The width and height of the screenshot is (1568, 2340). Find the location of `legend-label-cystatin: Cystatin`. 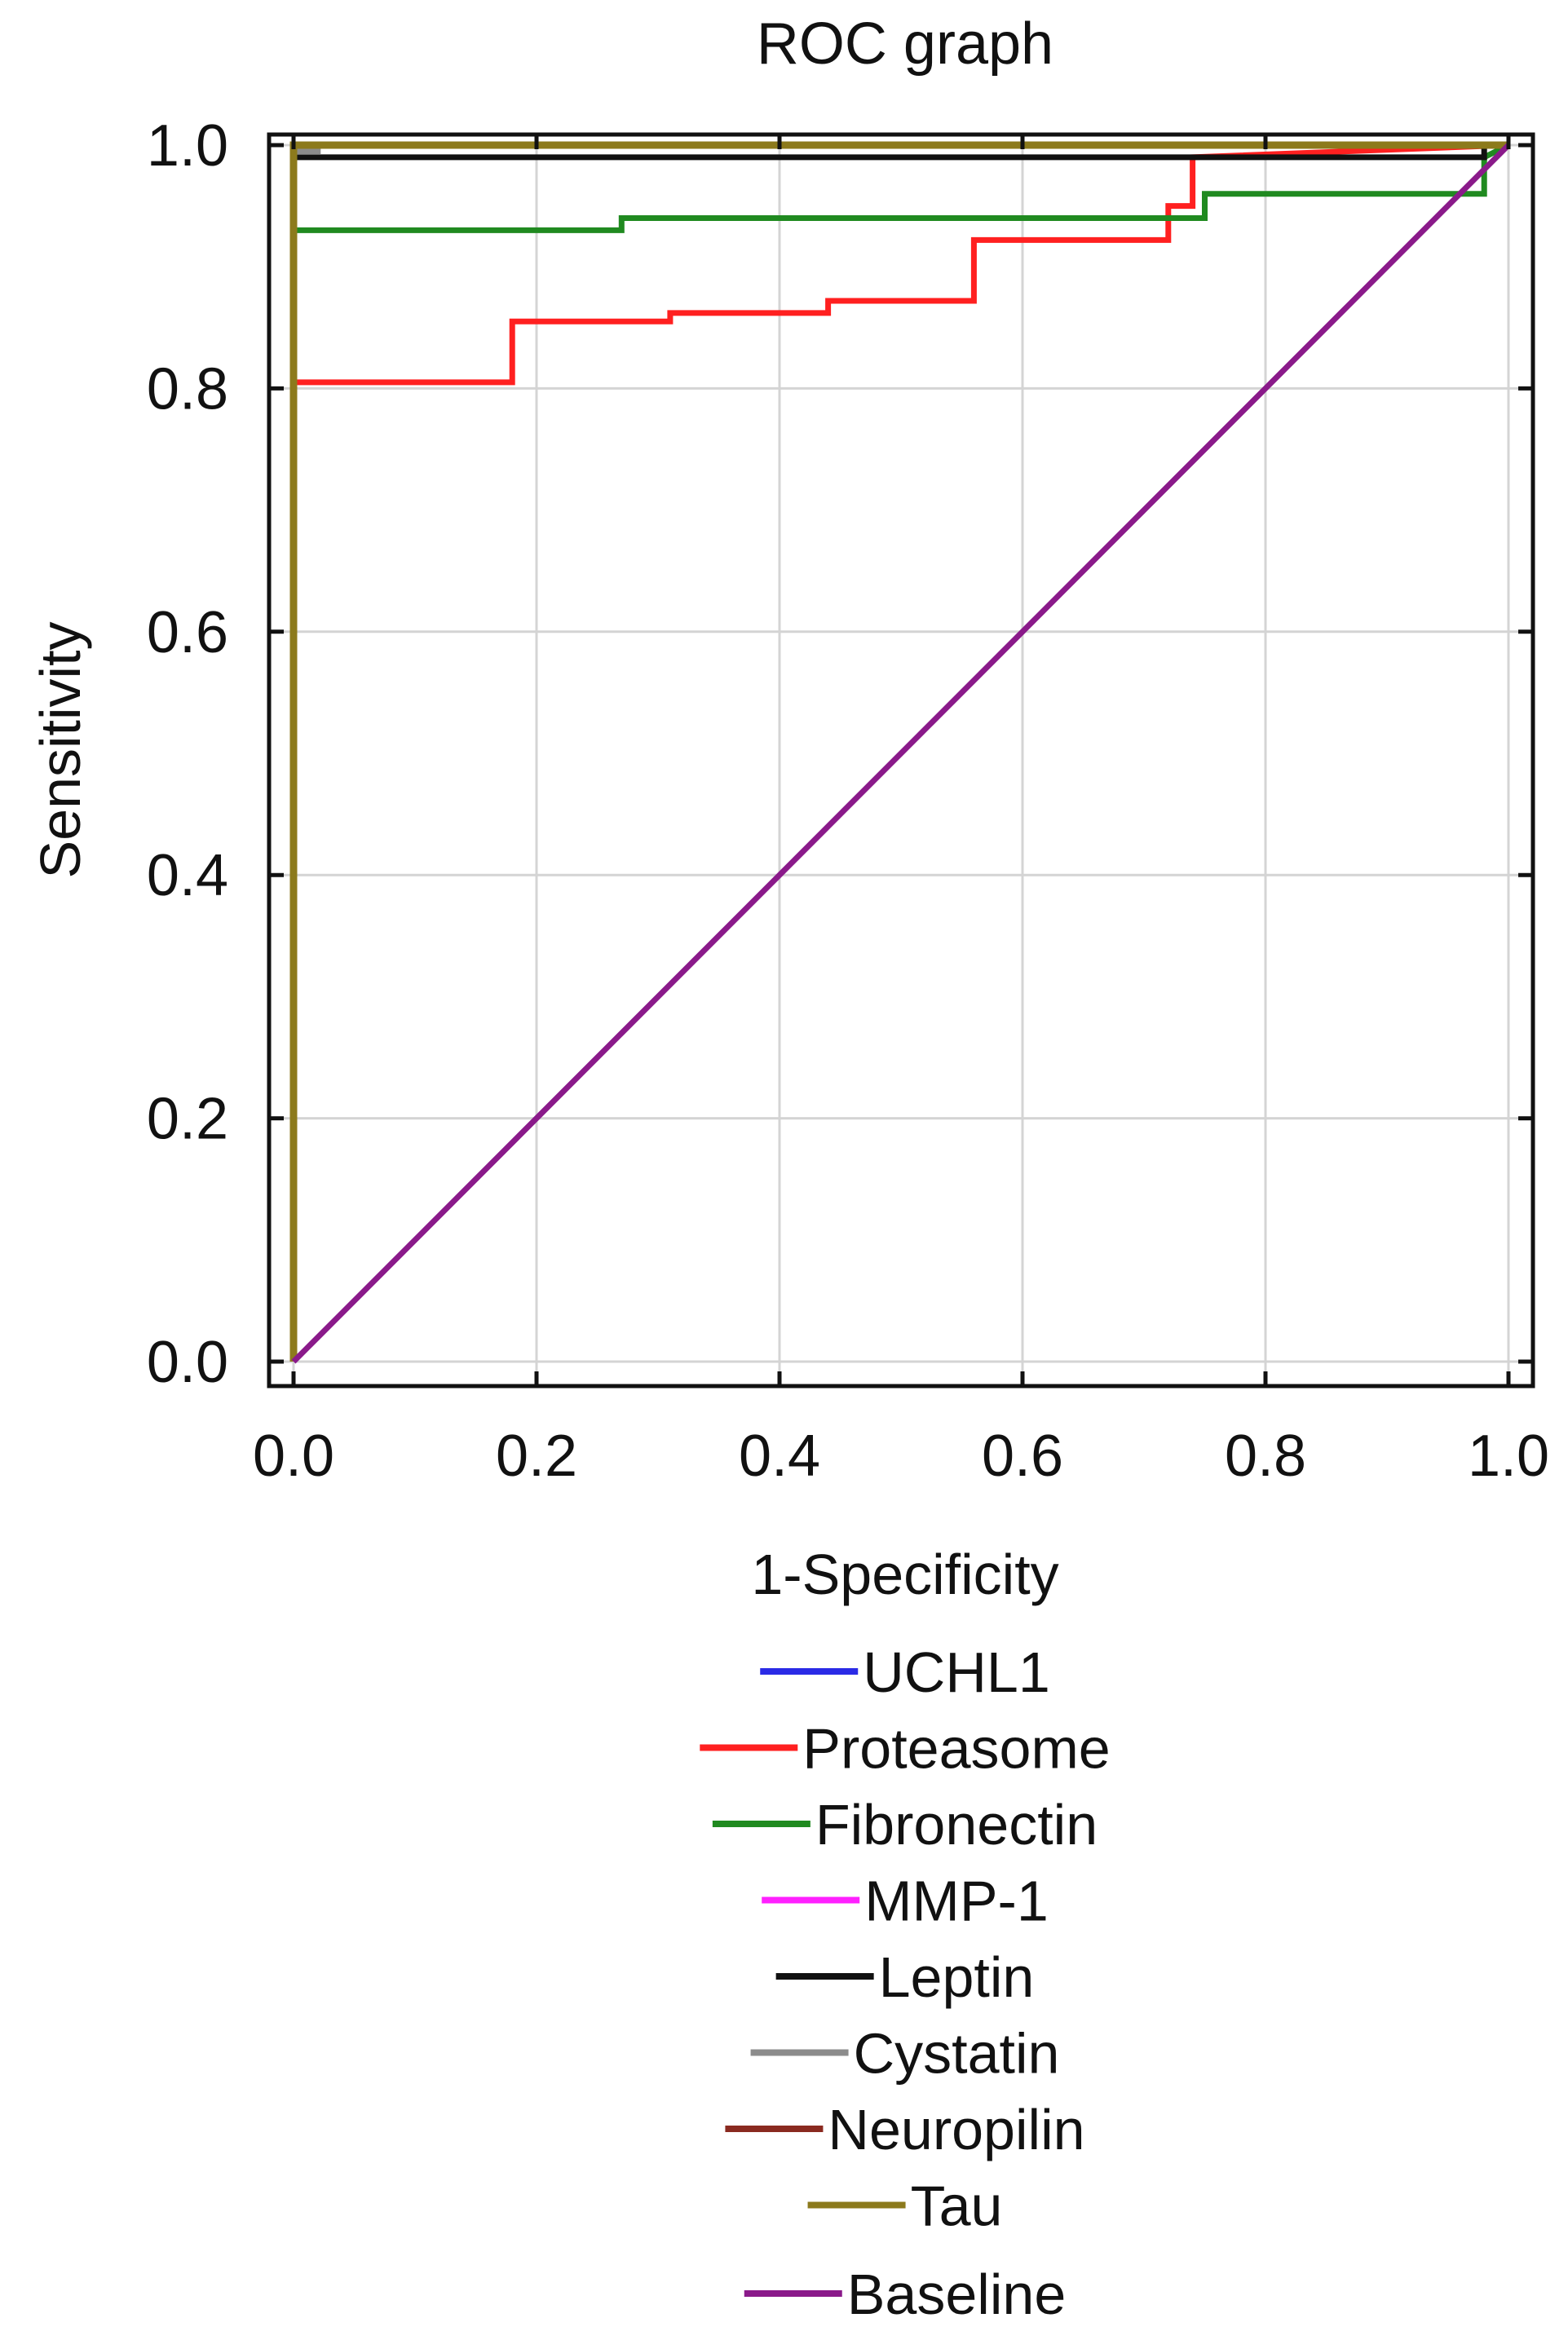

legend-label-cystatin: Cystatin is located at coordinates (957, 2054).